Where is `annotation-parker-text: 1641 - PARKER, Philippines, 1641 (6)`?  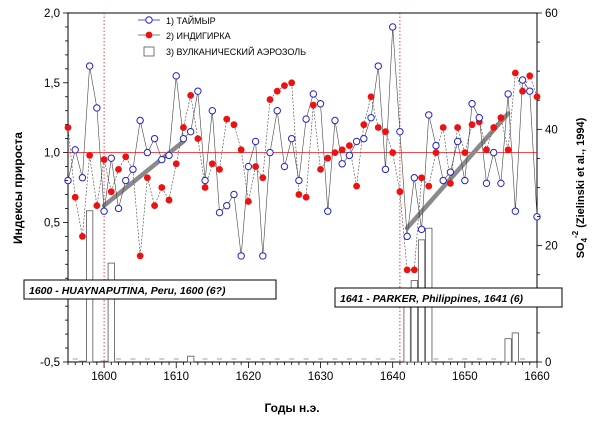 annotation-parker-text: 1641 - PARKER, Philippines, 1641 (6) is located at coordinates (432, 299).